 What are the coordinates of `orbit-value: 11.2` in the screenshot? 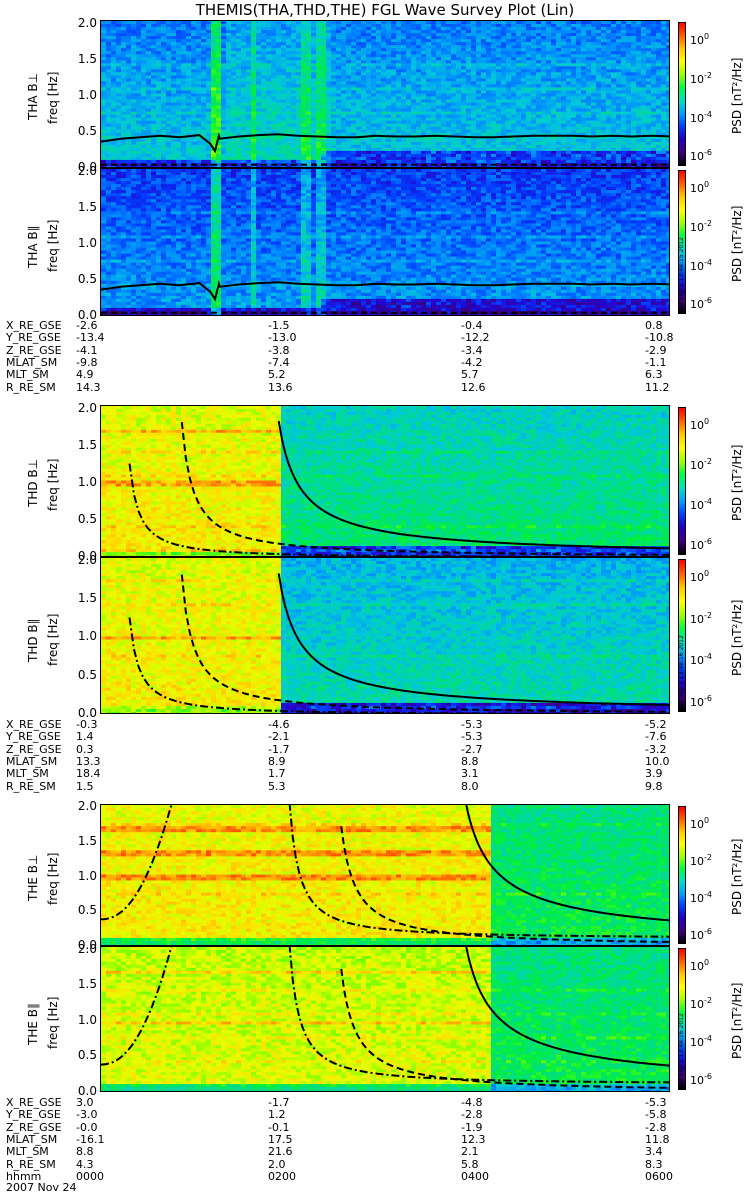 It's located at (665, 387).